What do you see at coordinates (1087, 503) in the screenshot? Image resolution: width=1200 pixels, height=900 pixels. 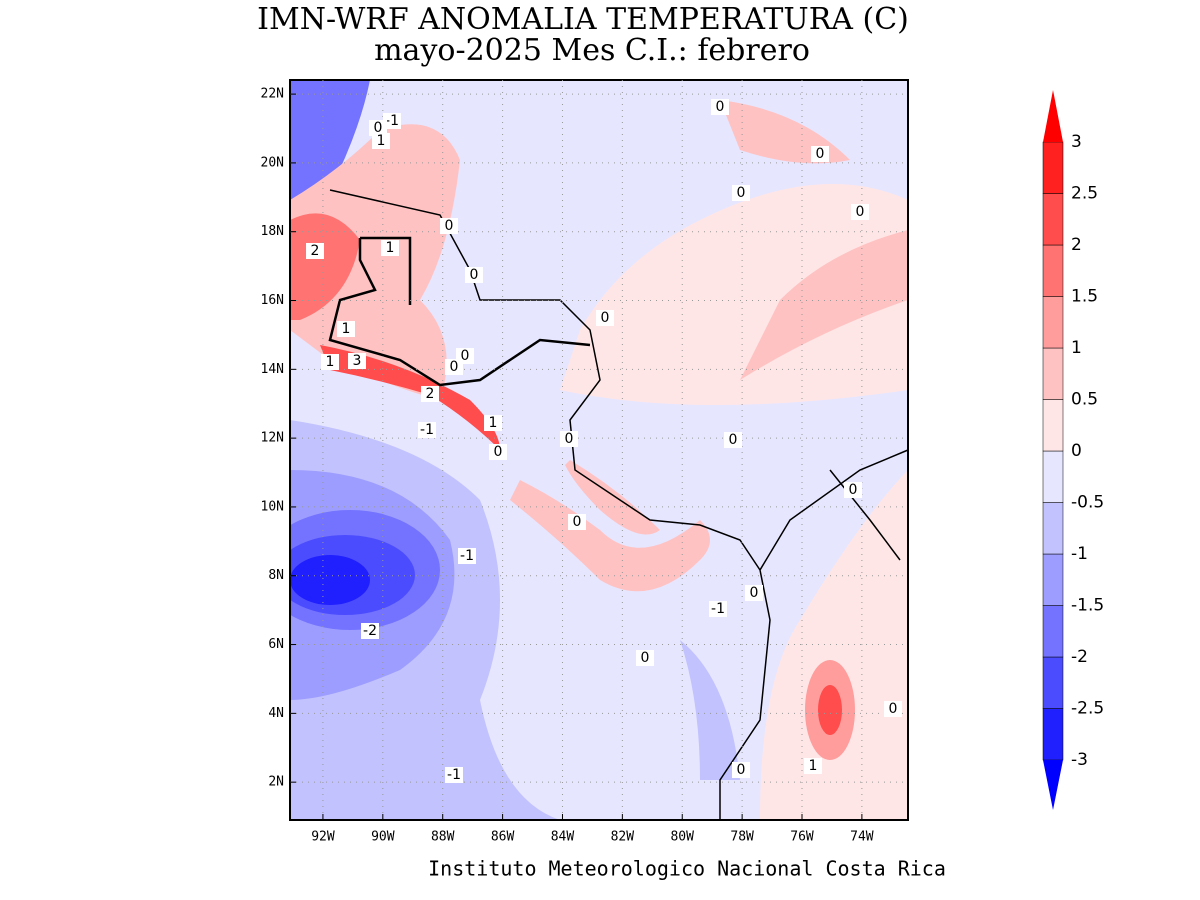 I see `colorbar-label: -0.5` at bounding box center [1087, 503].